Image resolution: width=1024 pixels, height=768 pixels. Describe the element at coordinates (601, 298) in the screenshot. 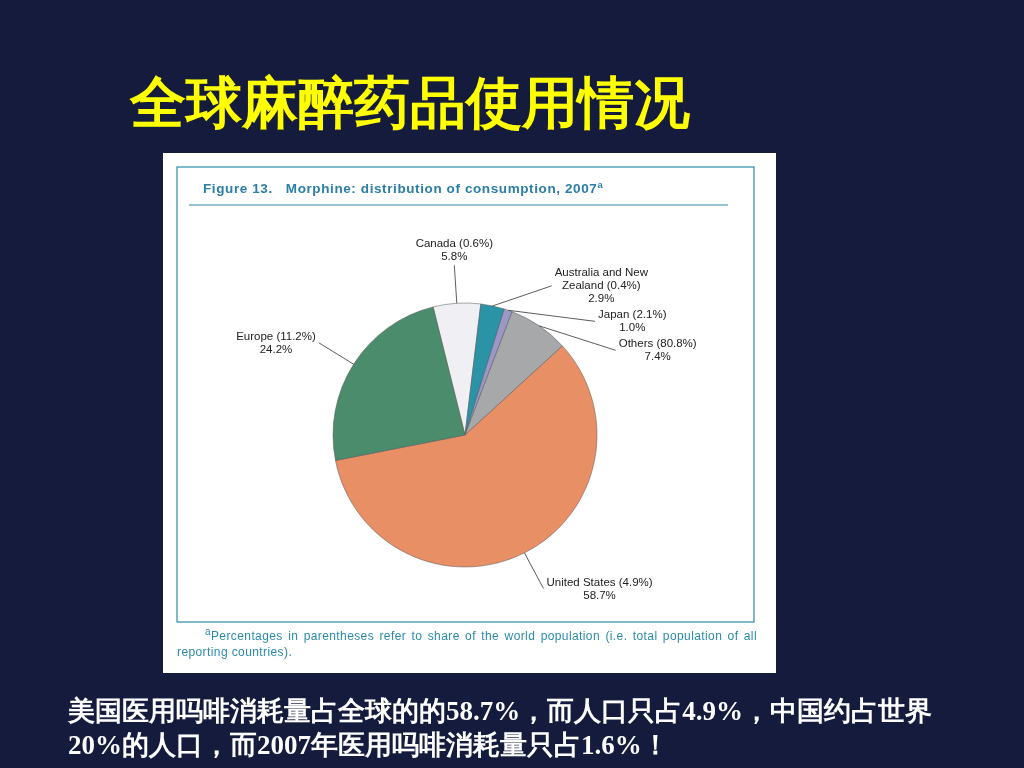

I see `data-label: 2.9%` at that location.